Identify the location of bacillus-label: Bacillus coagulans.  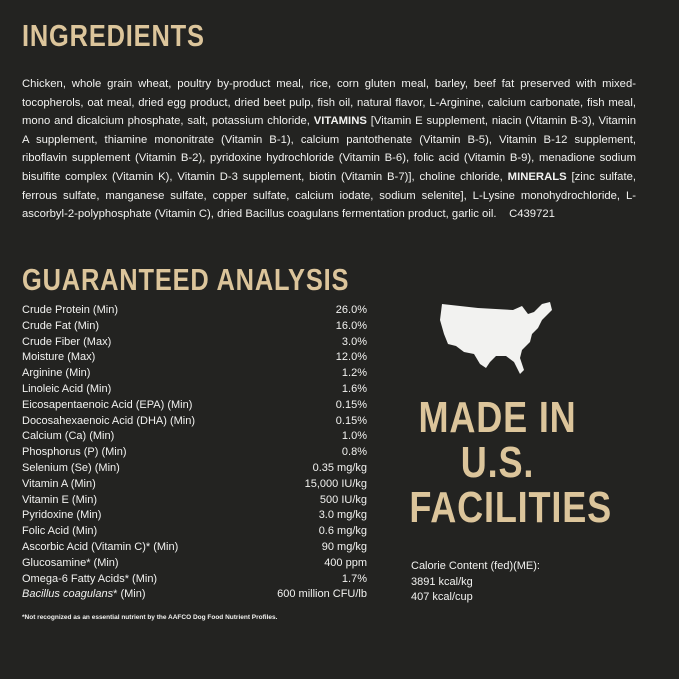
(68, 594).